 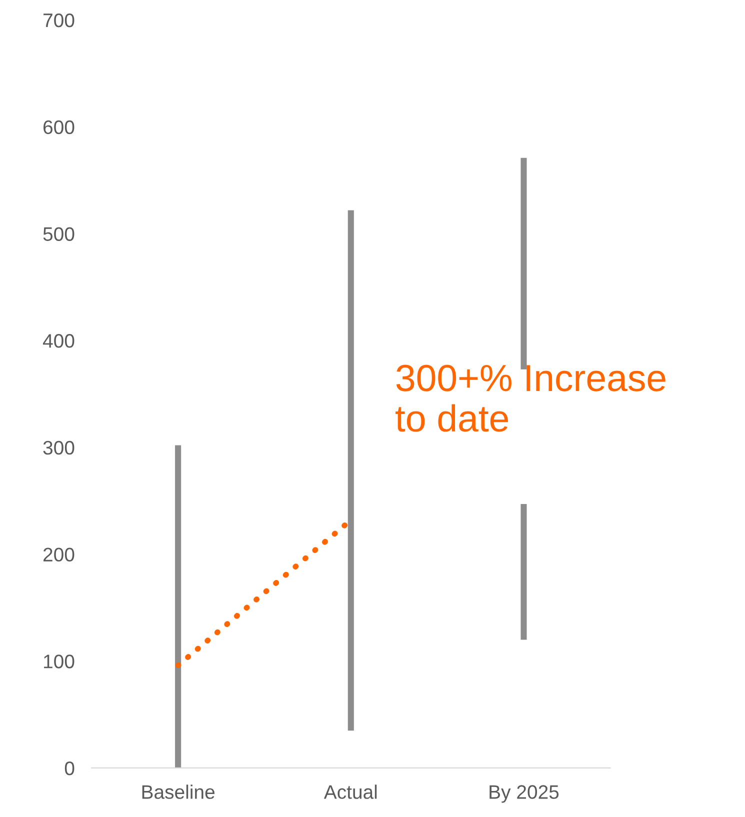 I want to click on y-tick-label: 600, so click(x=59, y=127).